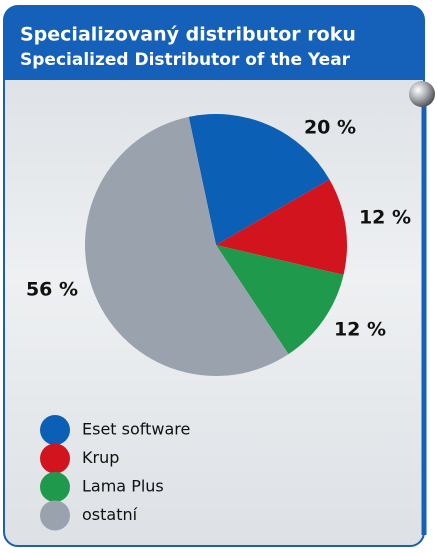 The image size is (437, 553). Describe the element at coordinates (110, 514) in the screenshot. I see `legend-label: ostatní` at that location.